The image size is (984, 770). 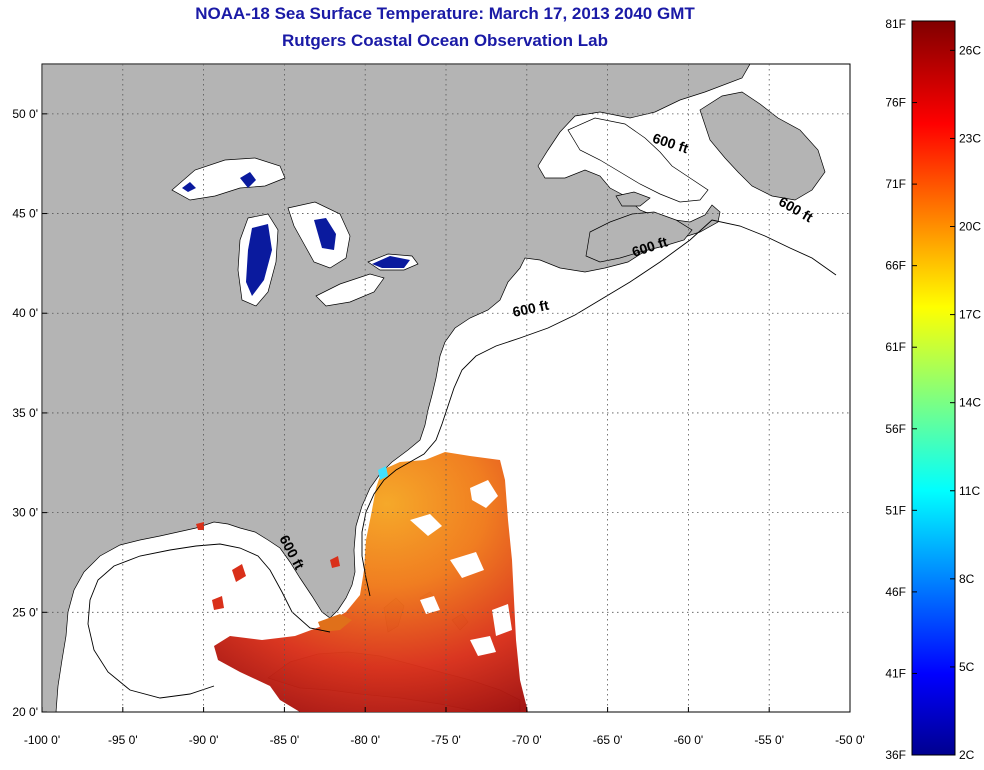 What do you see at coordinates (969, 491) in the screenshot?
I see `colorbar-c-label: 11C` at bounding box center [969, 491].